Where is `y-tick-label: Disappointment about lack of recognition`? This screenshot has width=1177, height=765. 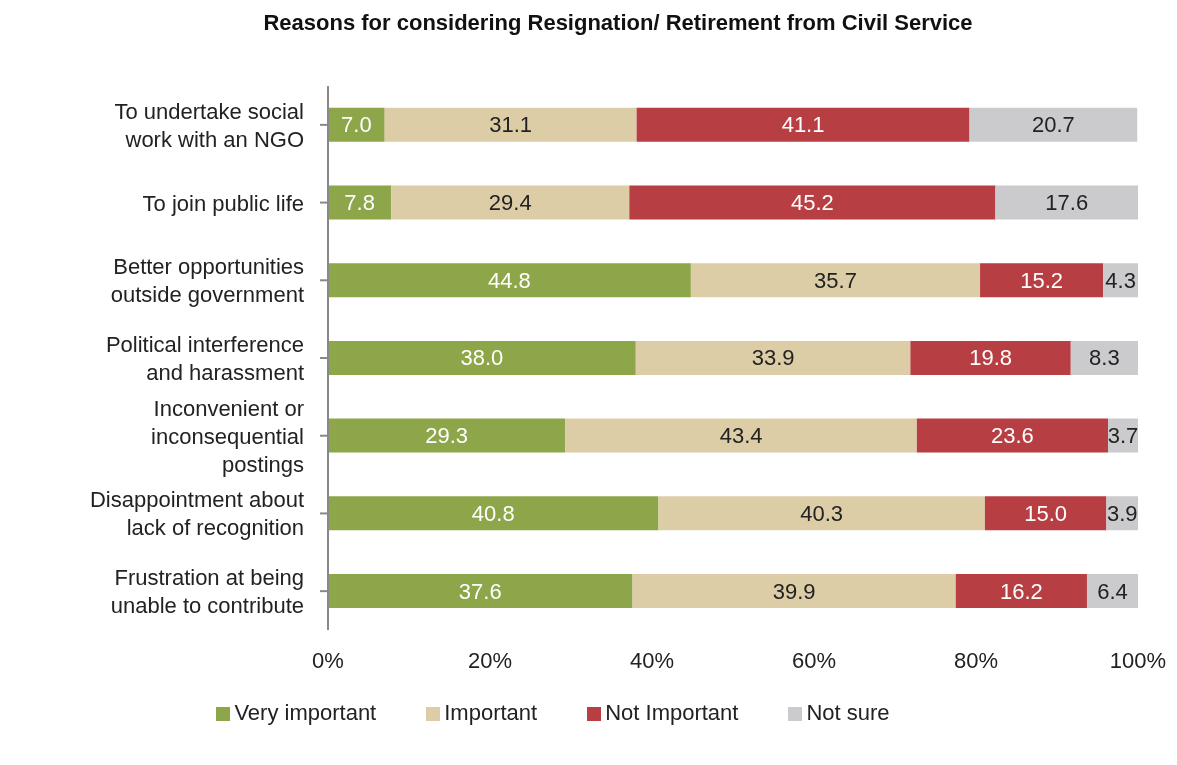
y-tick-label: Disappointment about lack of recognition is located at coordinates (196, 513).